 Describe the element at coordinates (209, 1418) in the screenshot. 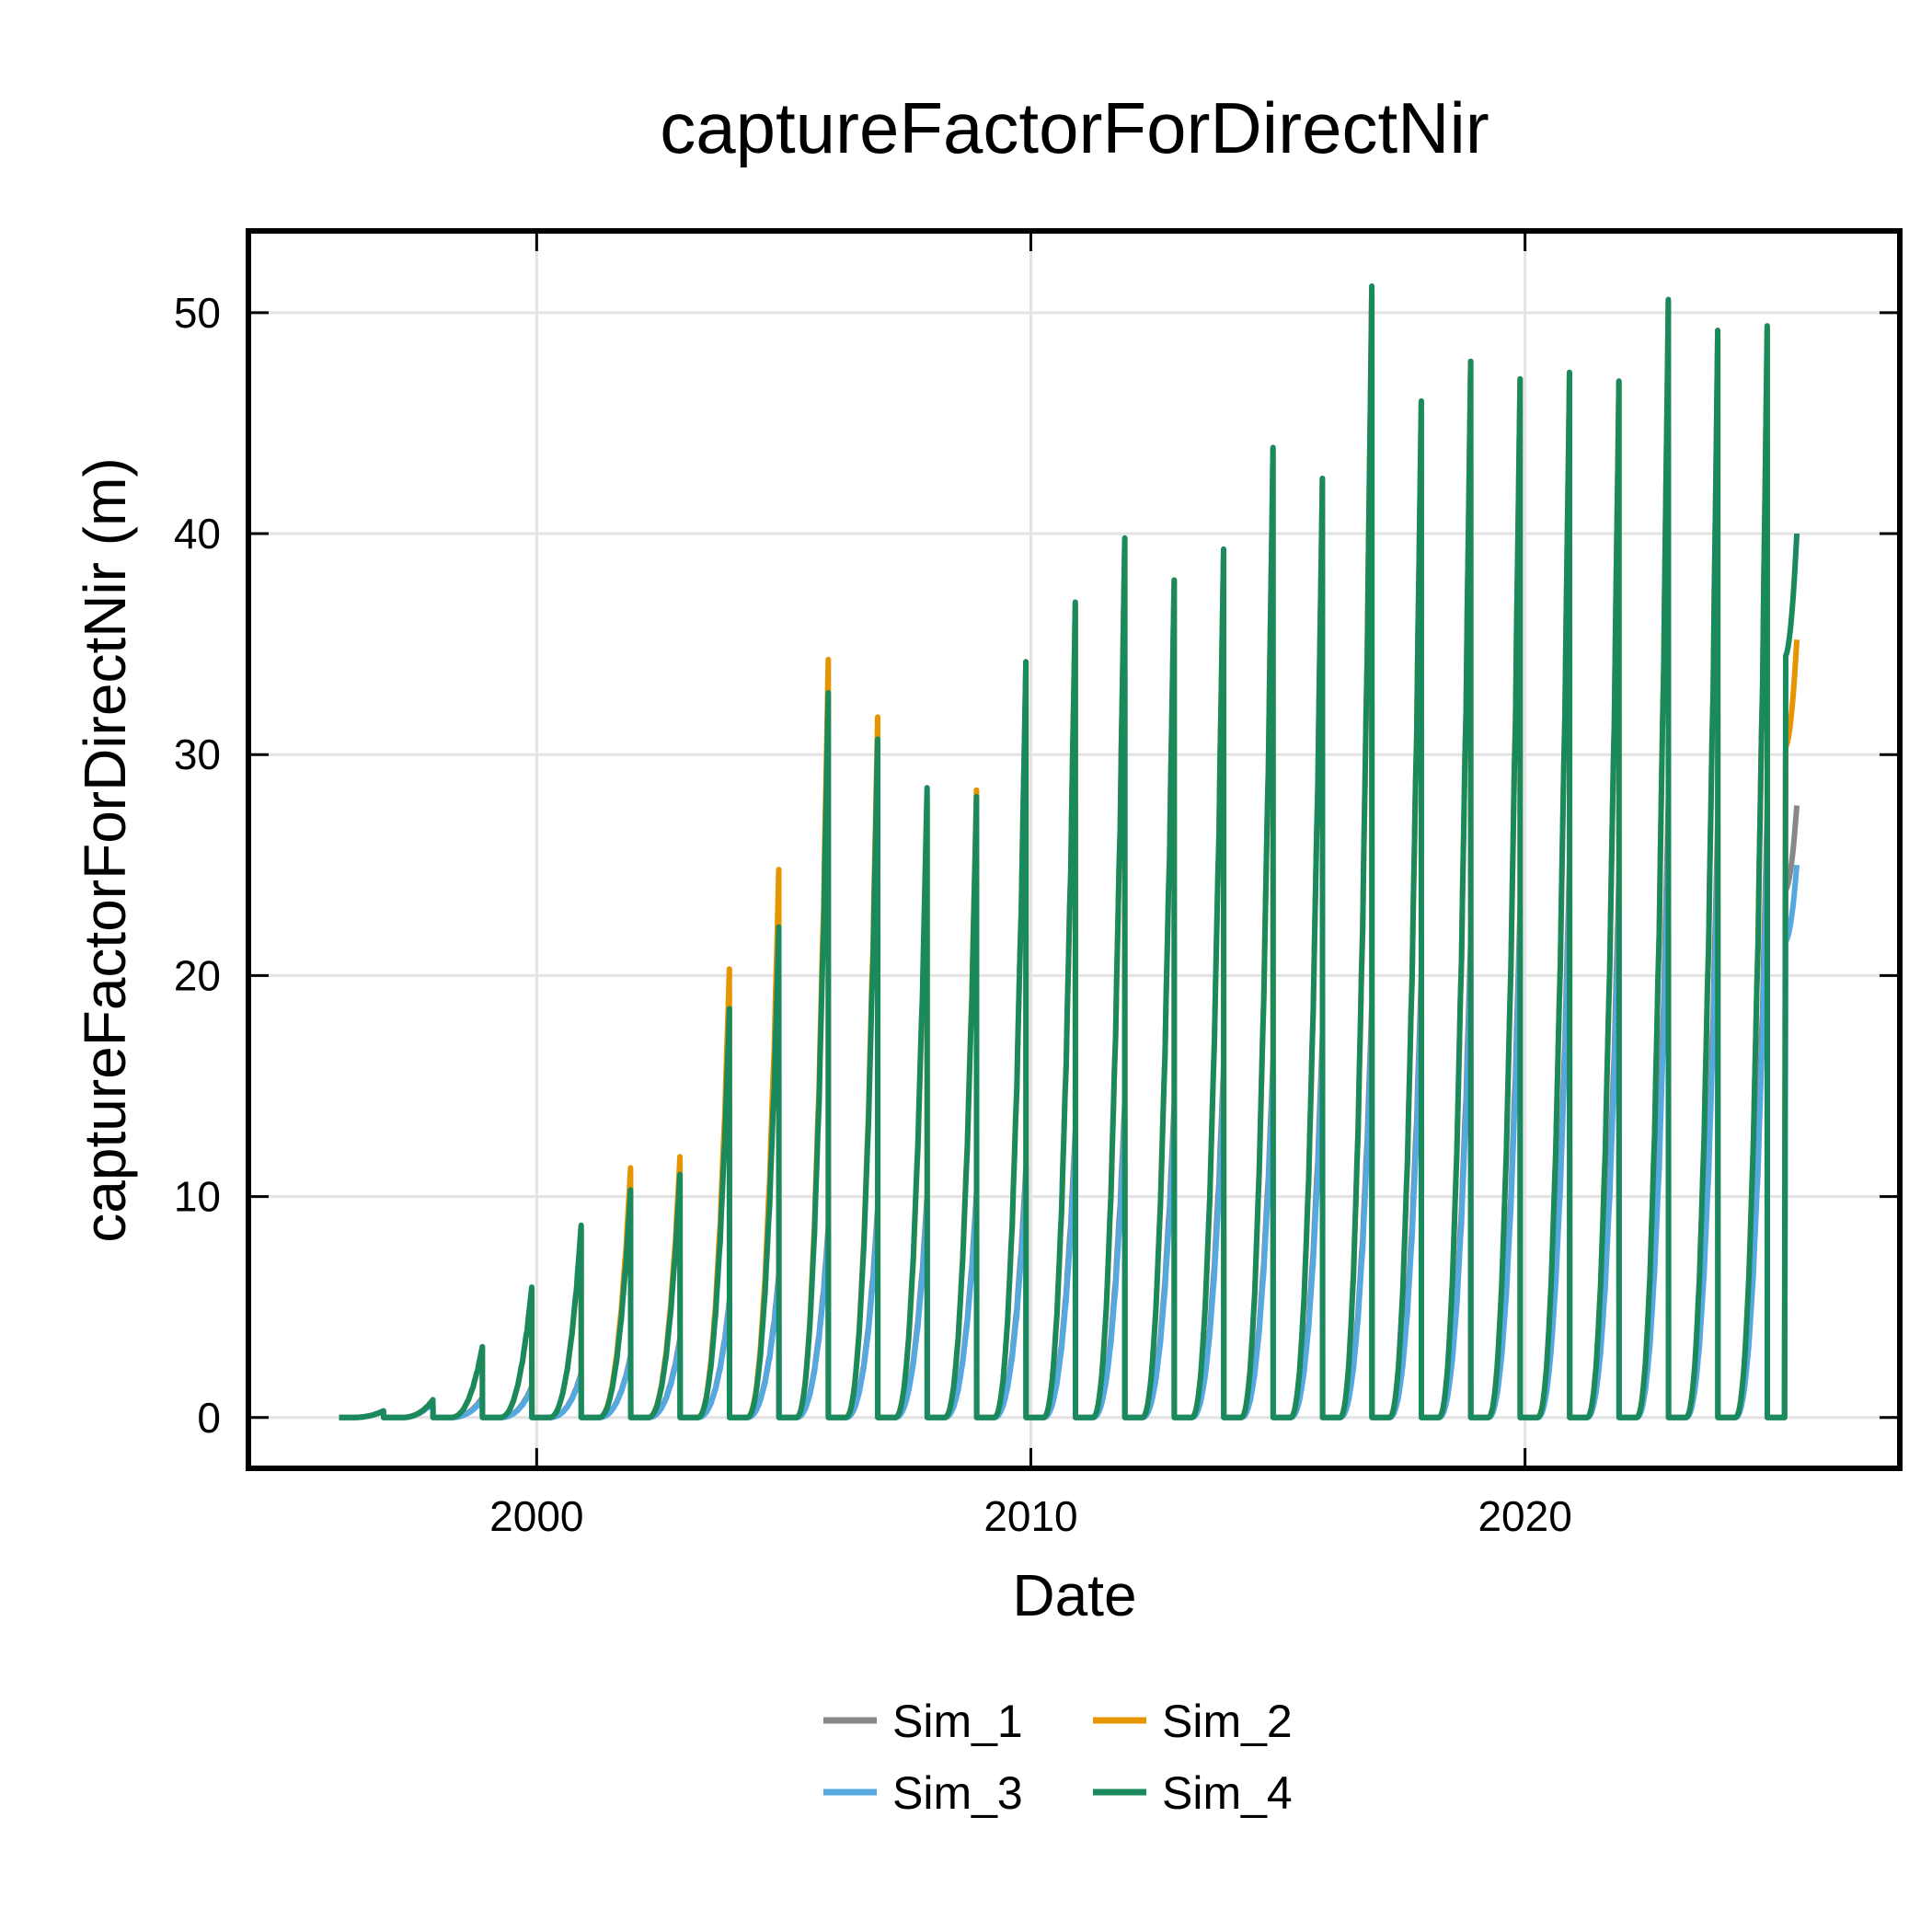

I see `y-tick-label: 0` at that location.